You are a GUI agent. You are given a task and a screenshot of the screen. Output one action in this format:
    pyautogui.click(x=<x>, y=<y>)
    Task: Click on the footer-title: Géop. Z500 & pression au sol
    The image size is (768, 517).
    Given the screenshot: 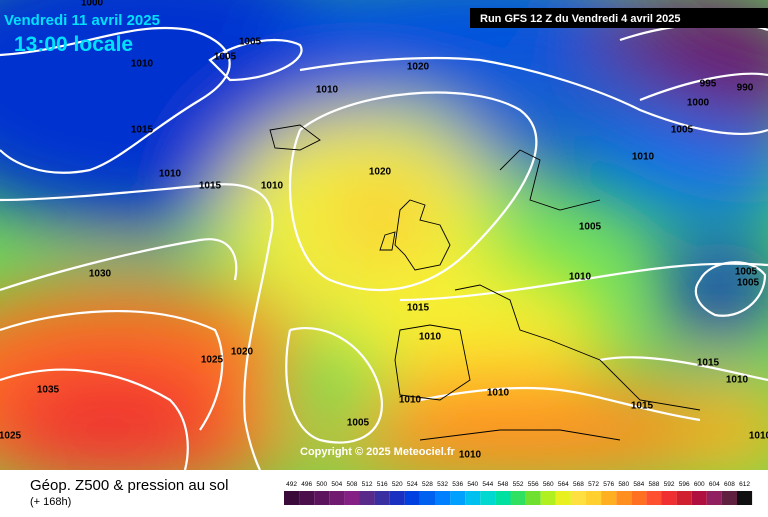 What is the action you would take?
    pyautogui.click(x=129, y=485)
    